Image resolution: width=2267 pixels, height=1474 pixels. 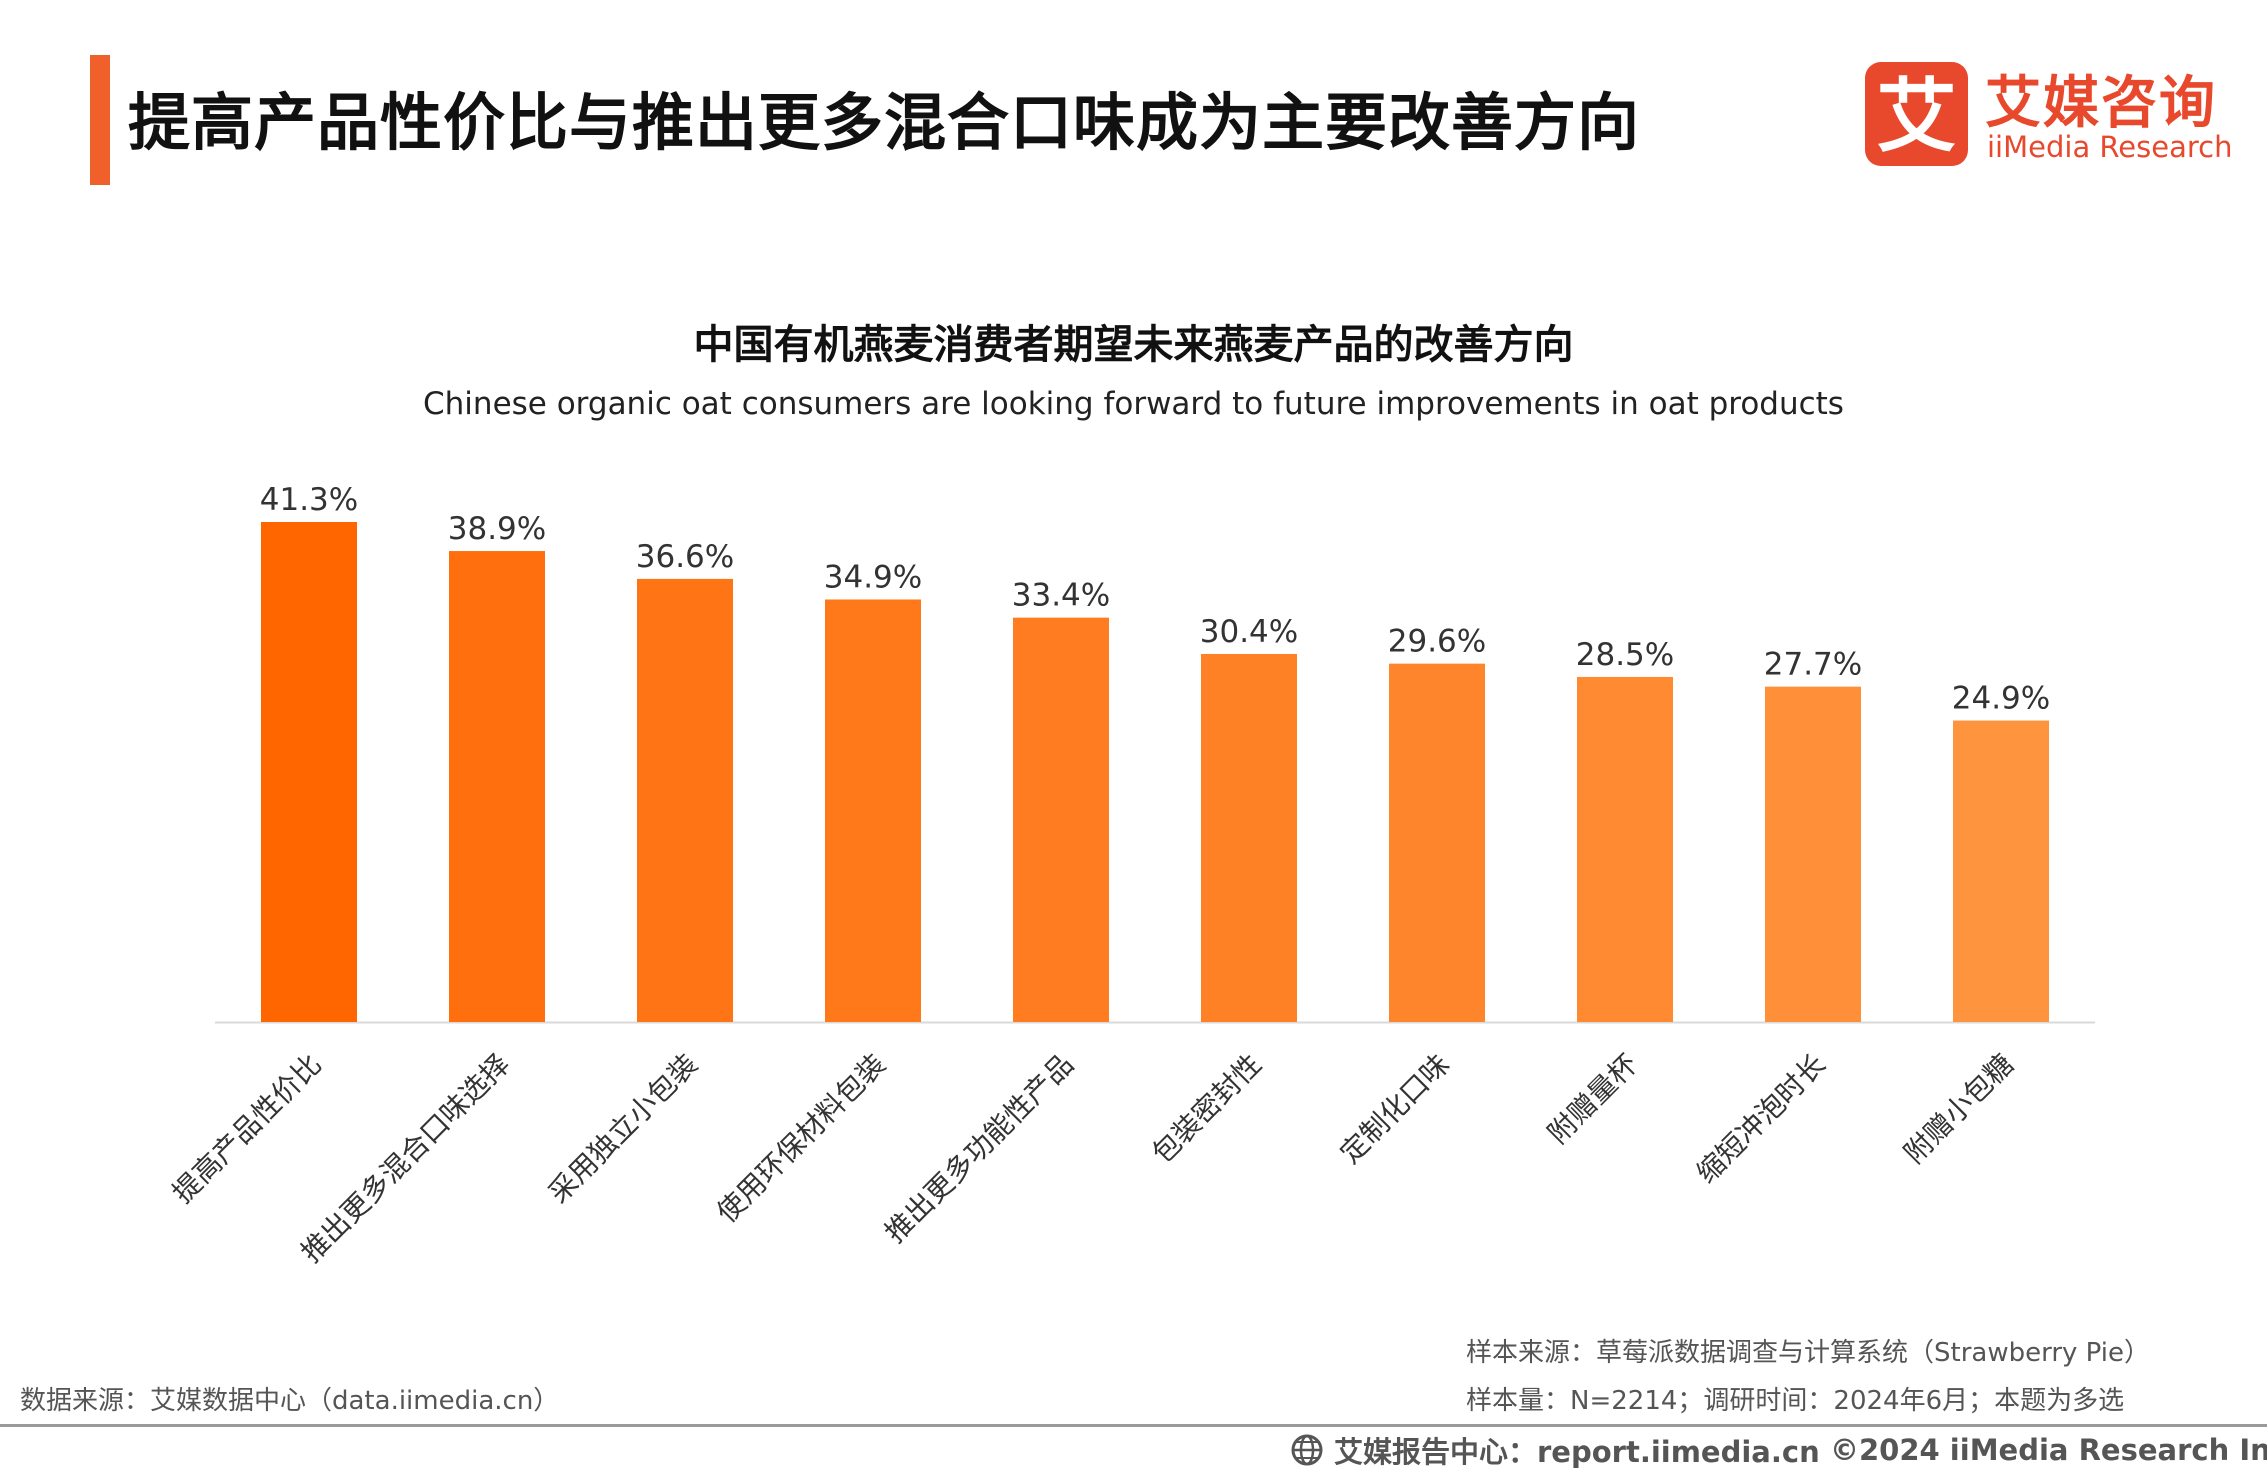 I want to click on footer-report-text: 艾媒报告中心：report.iimedia.cn, so click(x=1577, y=1452).